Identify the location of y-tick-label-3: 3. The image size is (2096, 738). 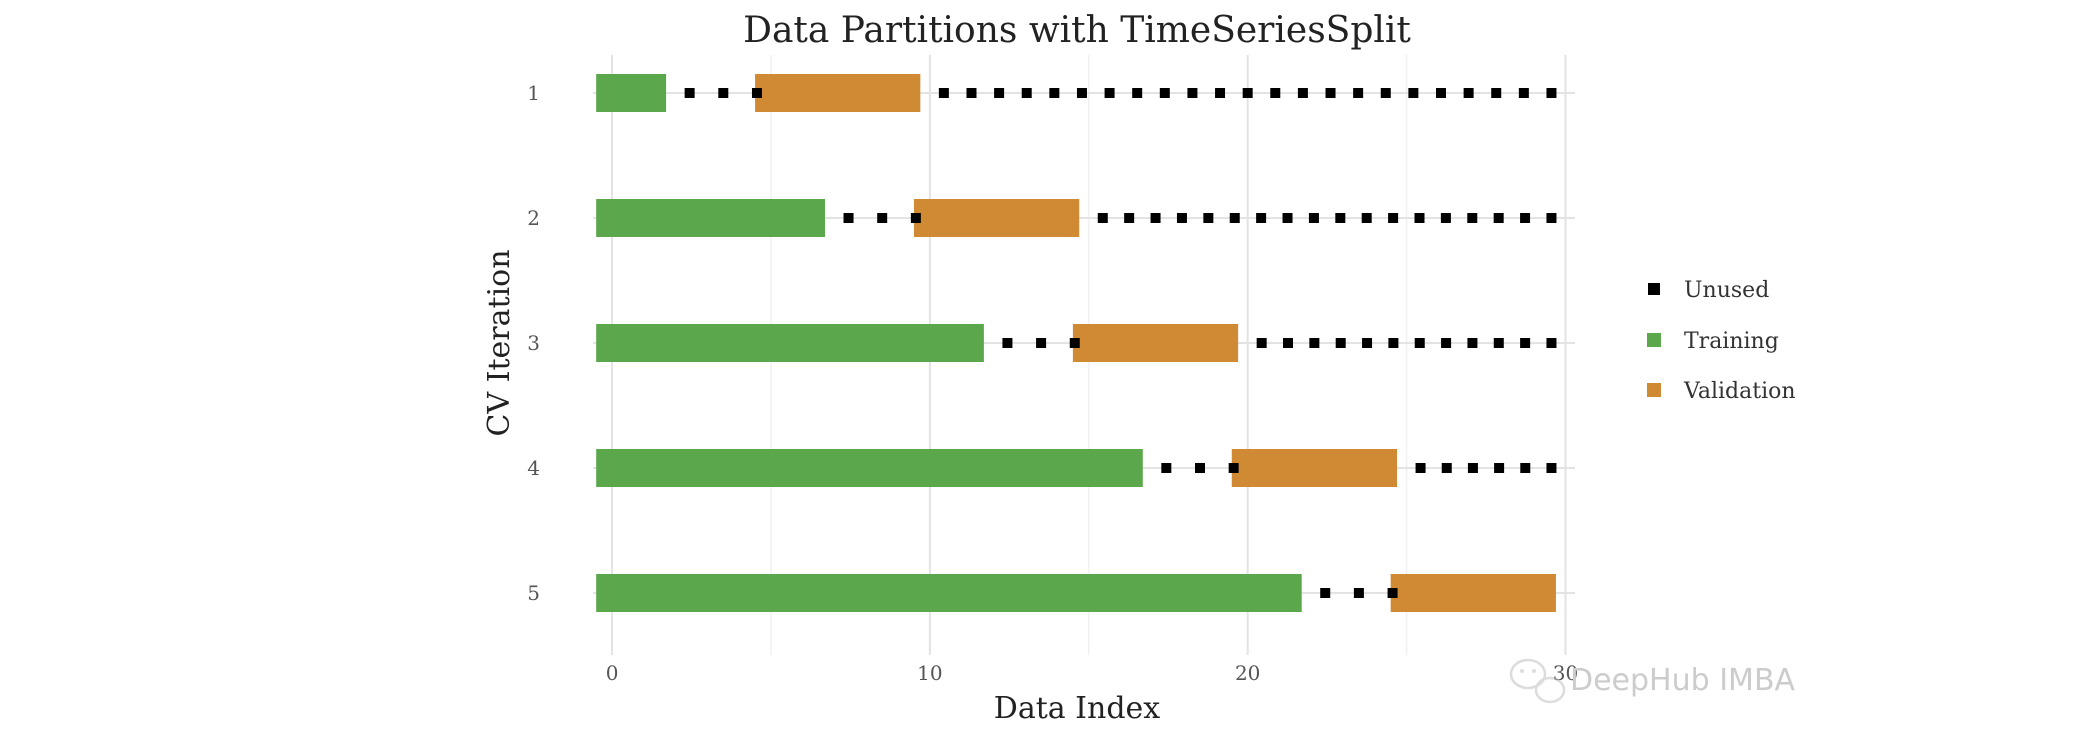
(533, 343).